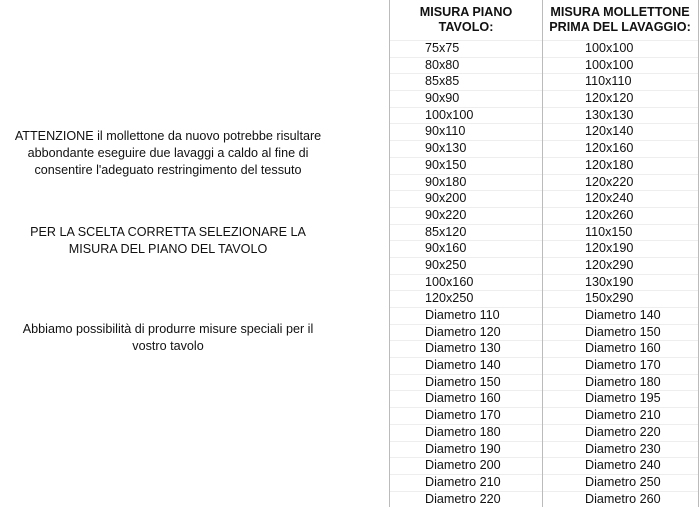  I want to click on note-line: PER LA SCELTA CORRETTA SELEZIONARE LA, so click(168, 232).